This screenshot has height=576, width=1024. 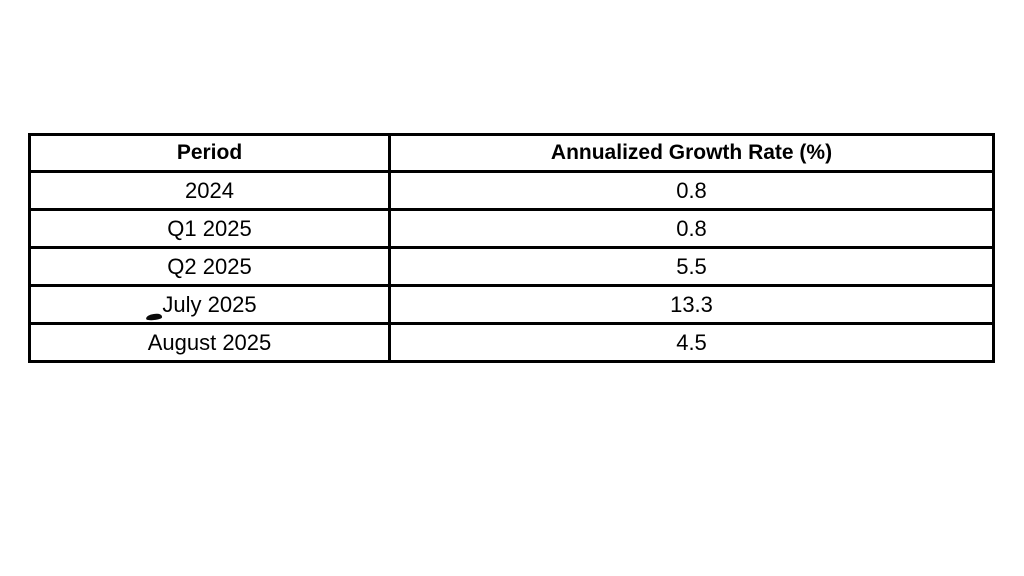 I want to click on table-row: July 2025 13.3, so click(x=511, y=304).